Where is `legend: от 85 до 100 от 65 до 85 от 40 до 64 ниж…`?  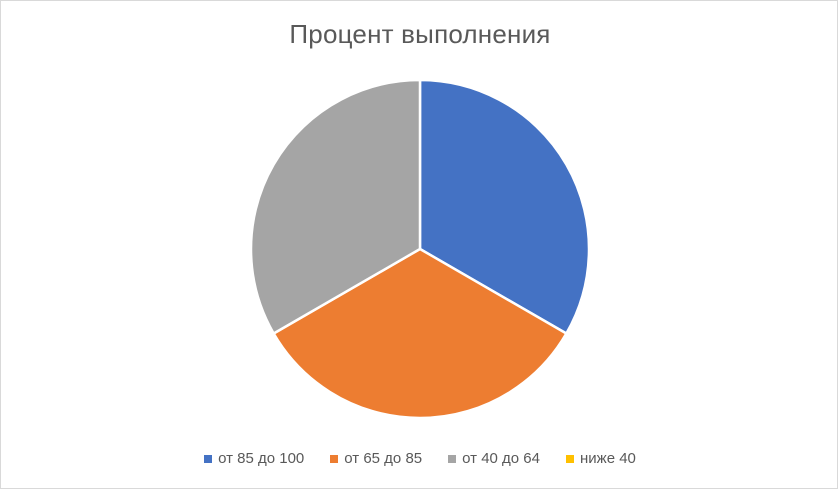
legend: от 85 до 100 от 65 до 85 от 40 до 64 ниж… is located at coordinates (419, 458).